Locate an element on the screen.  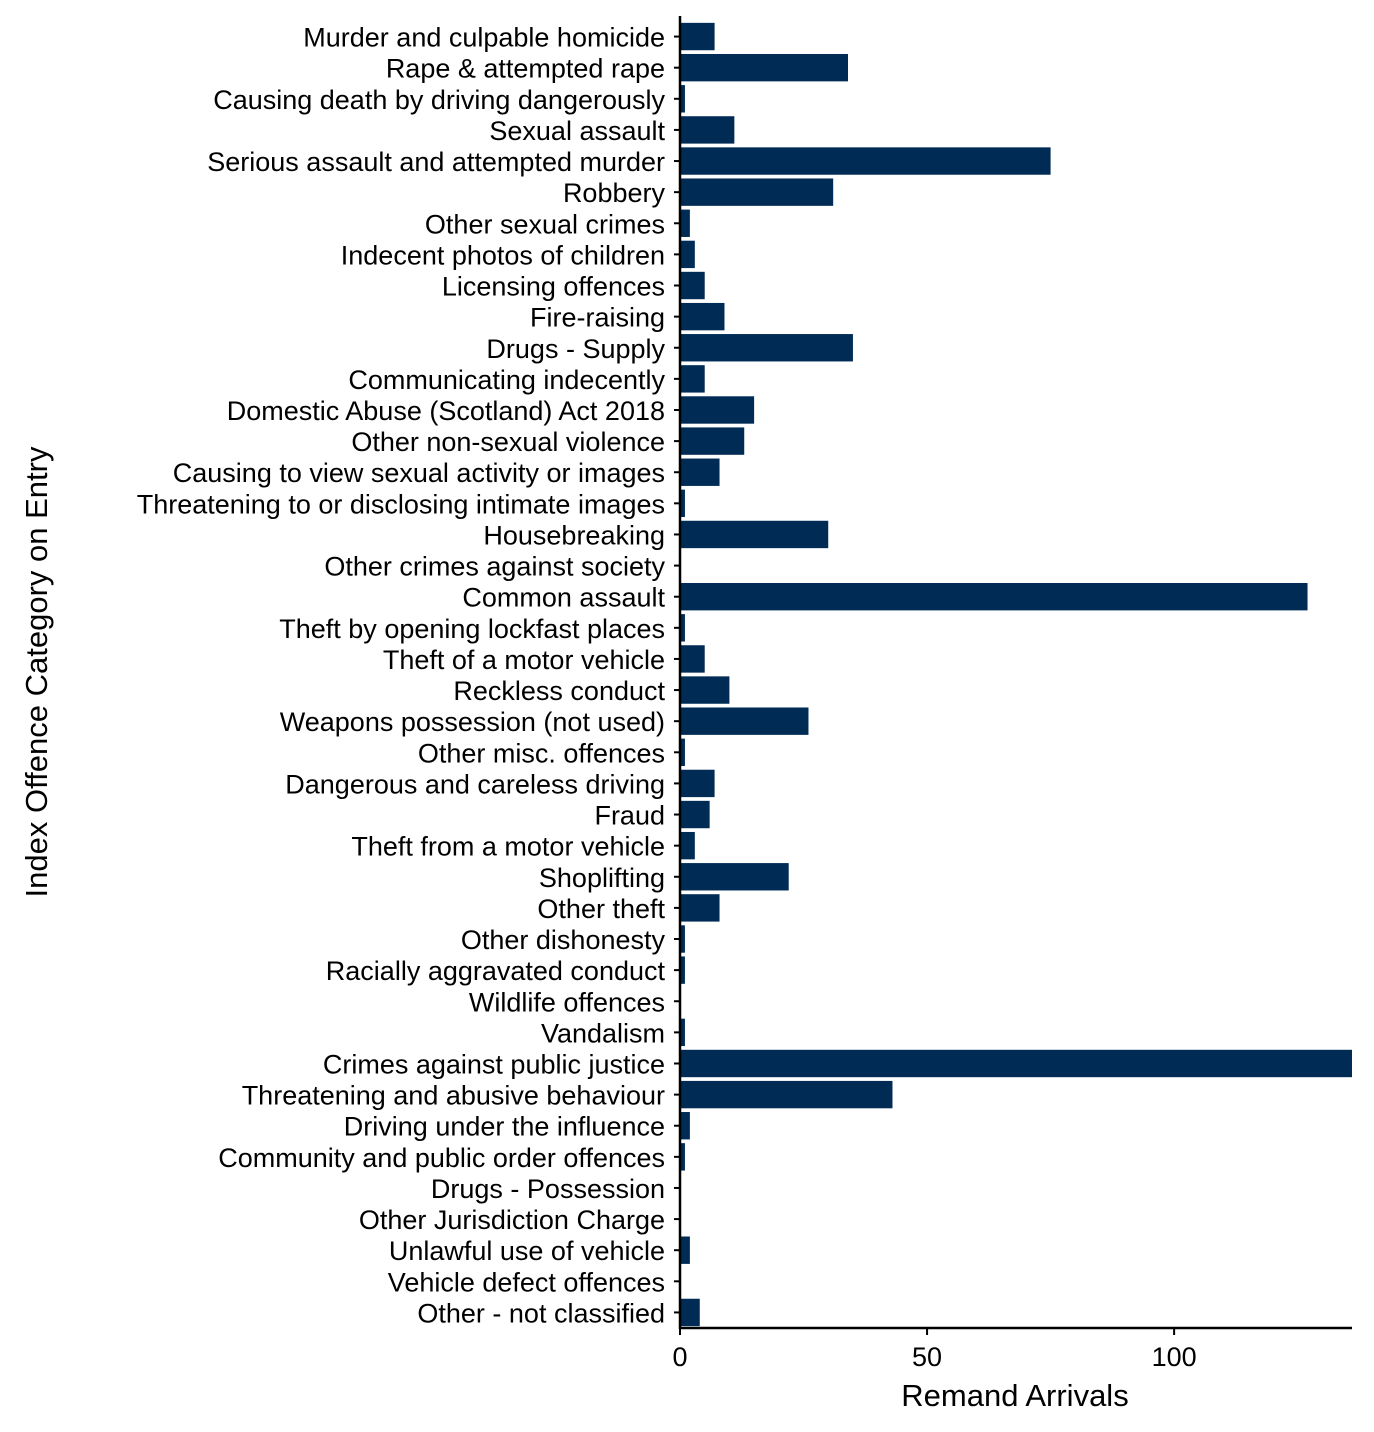
y-tick-label: Weapons possession (not used) is located at coordinates (472, 722).